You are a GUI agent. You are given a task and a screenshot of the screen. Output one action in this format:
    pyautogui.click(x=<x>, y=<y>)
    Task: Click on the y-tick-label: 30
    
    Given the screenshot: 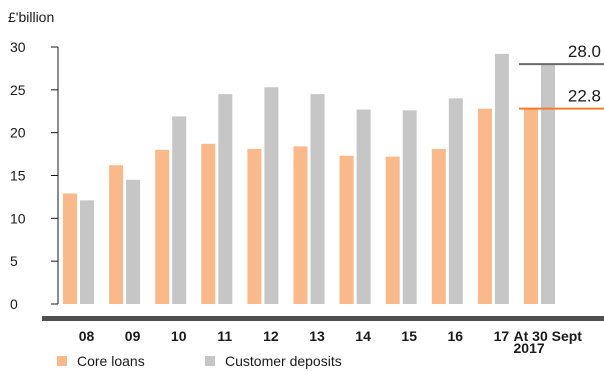 What is the action you would take?
    pyautogui.click(x=18, y=47)
    